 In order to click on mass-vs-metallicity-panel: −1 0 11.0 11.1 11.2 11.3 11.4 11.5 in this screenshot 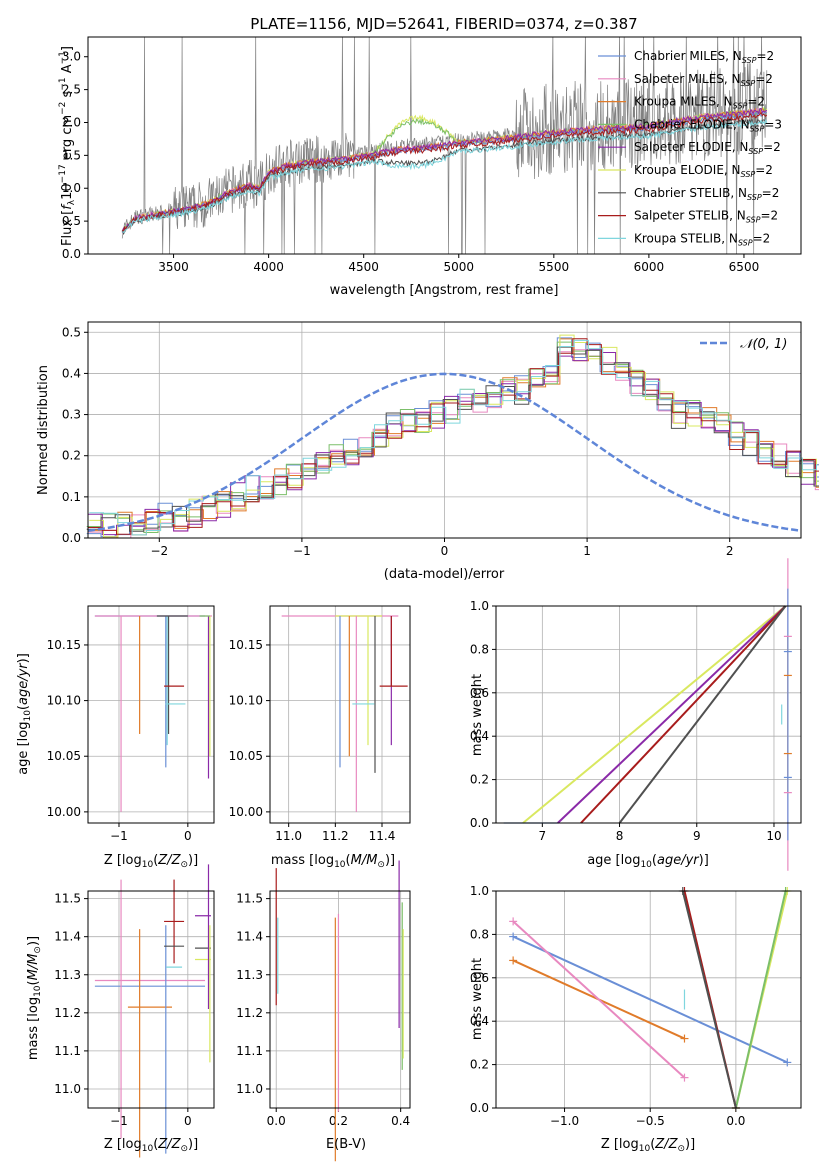, I will do `click(134, 1011)`.